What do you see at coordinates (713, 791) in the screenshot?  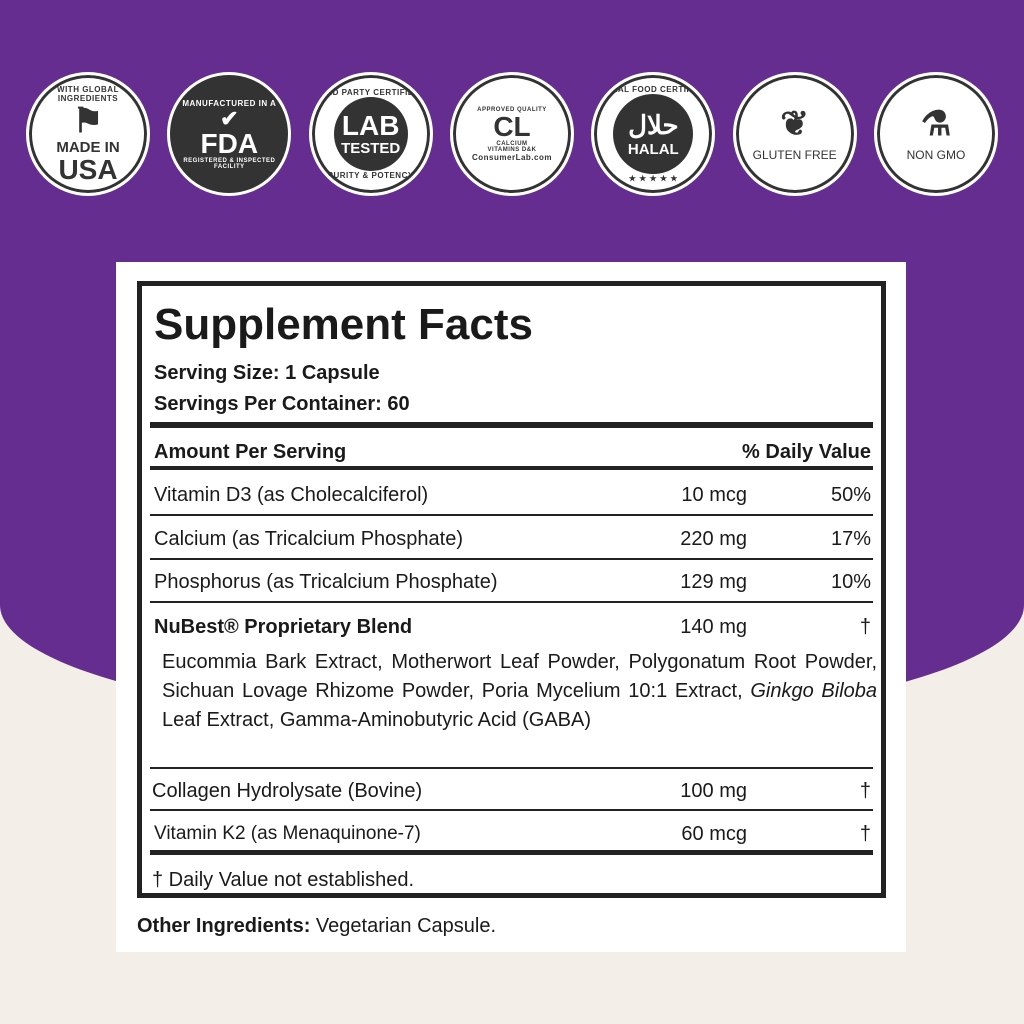 I see `nutrient-amount: 100 mg` at bounding box center [713, 791].